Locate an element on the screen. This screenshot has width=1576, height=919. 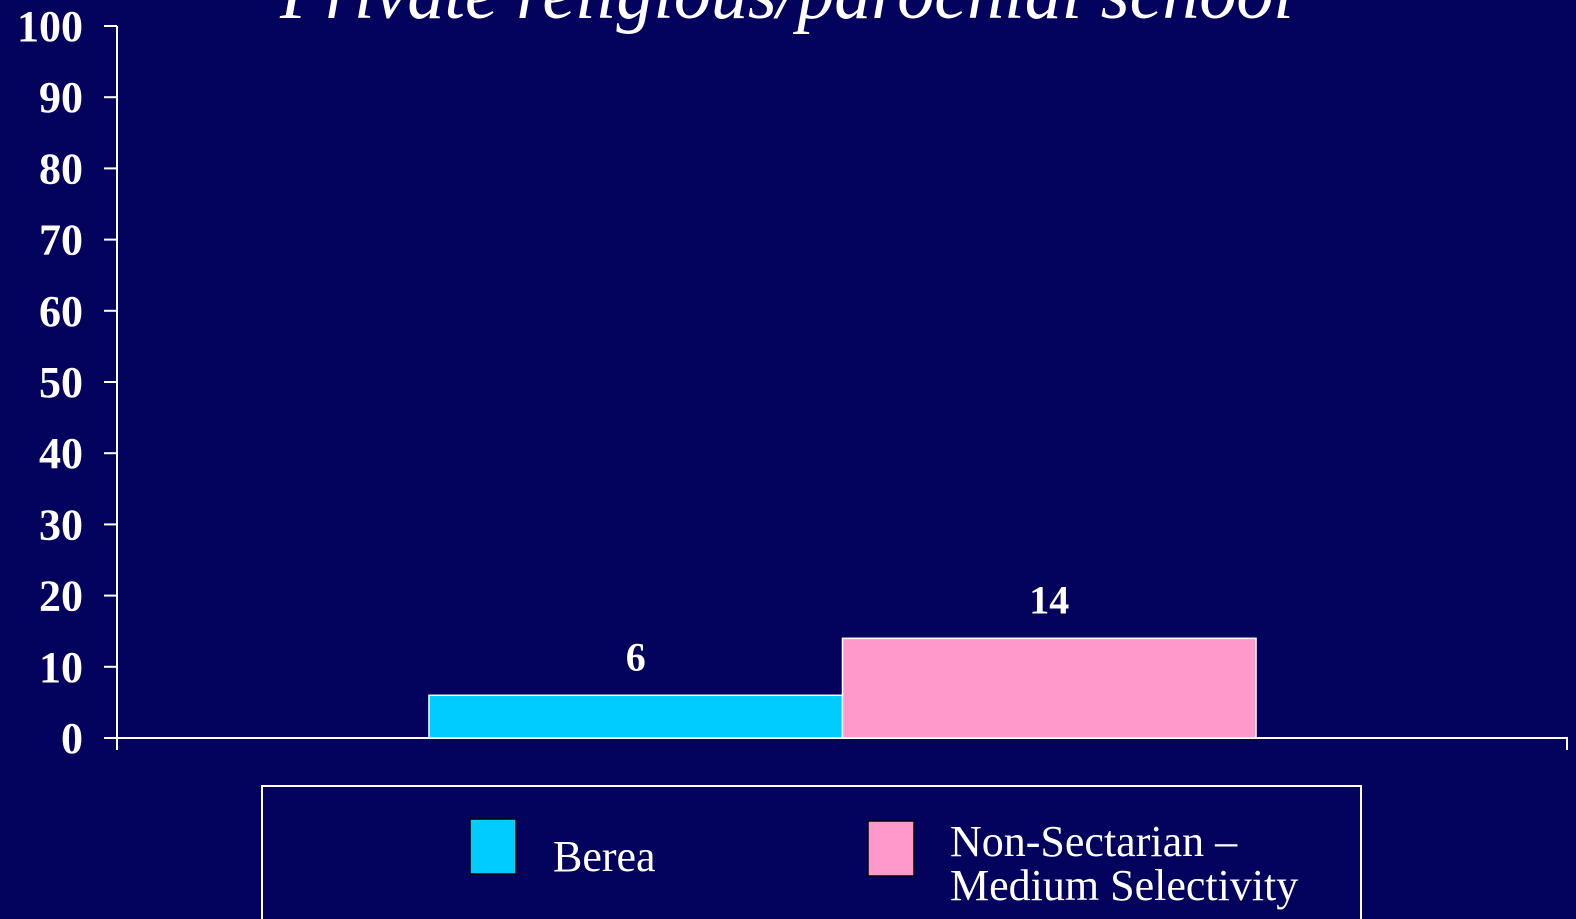
data-label: 14 is located at coordinates (1049, 599).